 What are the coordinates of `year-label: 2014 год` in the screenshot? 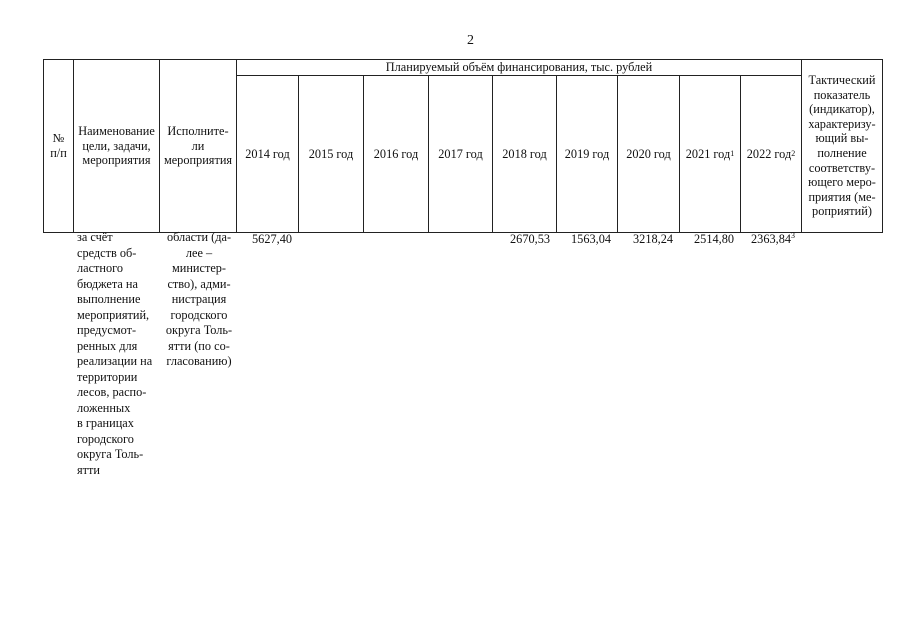 It's located at (267, 153).